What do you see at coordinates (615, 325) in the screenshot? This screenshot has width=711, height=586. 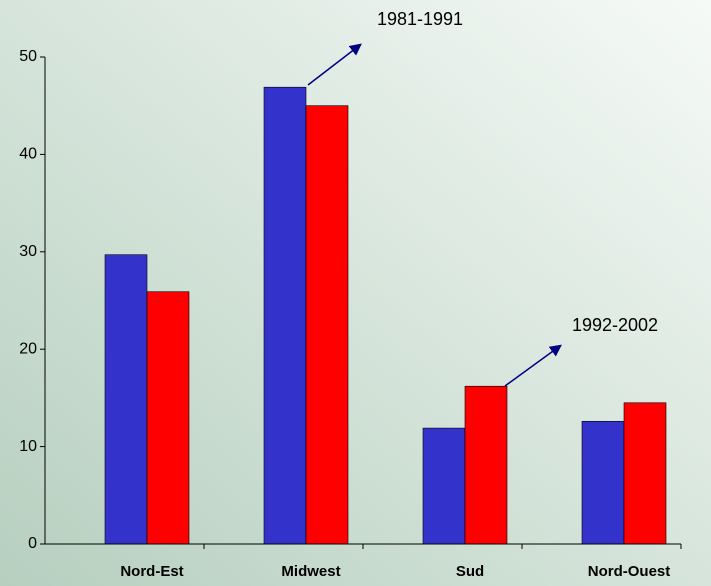 I see `series-callout: 1992-2002` at bounding box center [615, 325].